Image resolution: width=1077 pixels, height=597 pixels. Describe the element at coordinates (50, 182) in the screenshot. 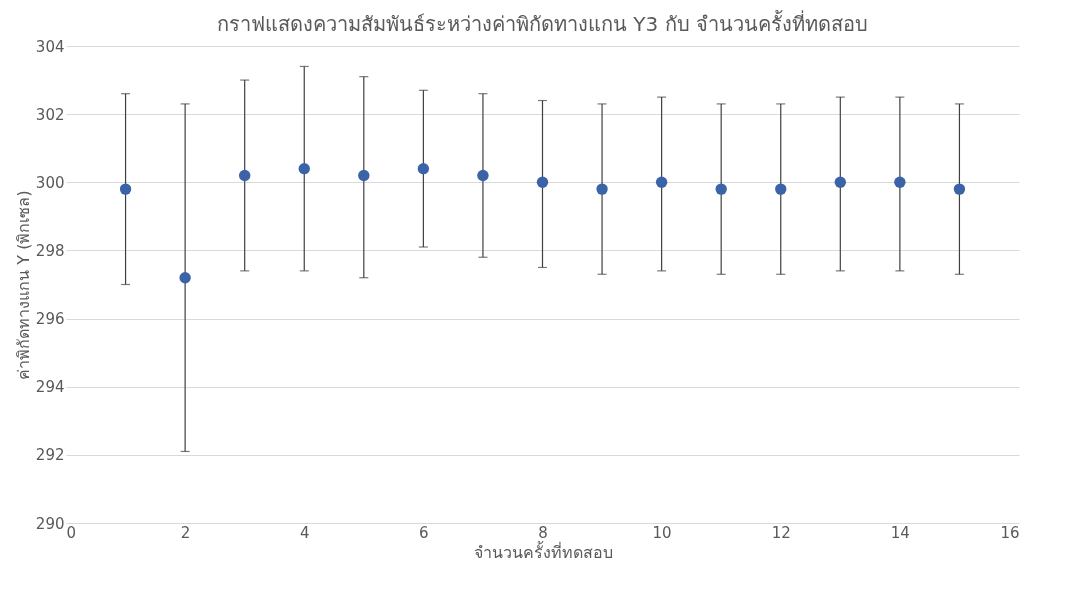

I see `y-tick-label: 300` at that location.